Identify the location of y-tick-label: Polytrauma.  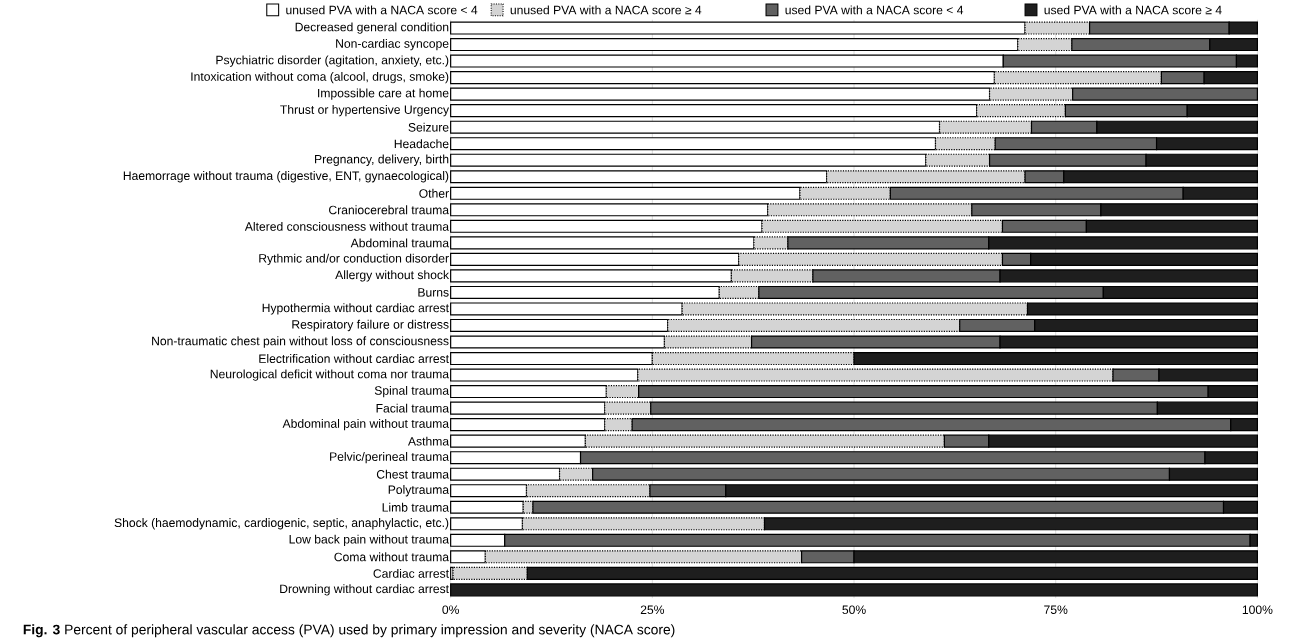
(419, 491).